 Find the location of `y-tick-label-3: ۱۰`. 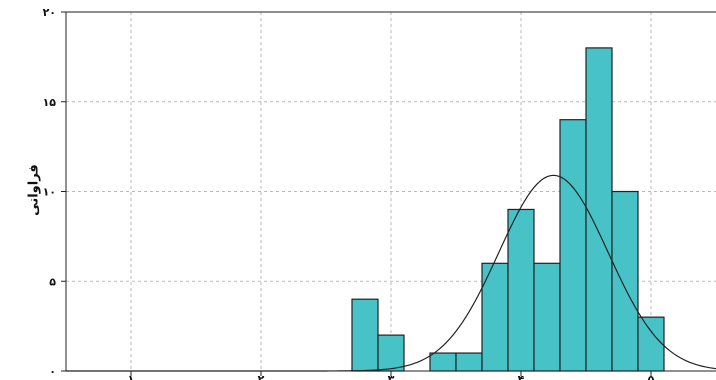

y-tick-label-3: ۱۰ is located at coordinates (49, 192).